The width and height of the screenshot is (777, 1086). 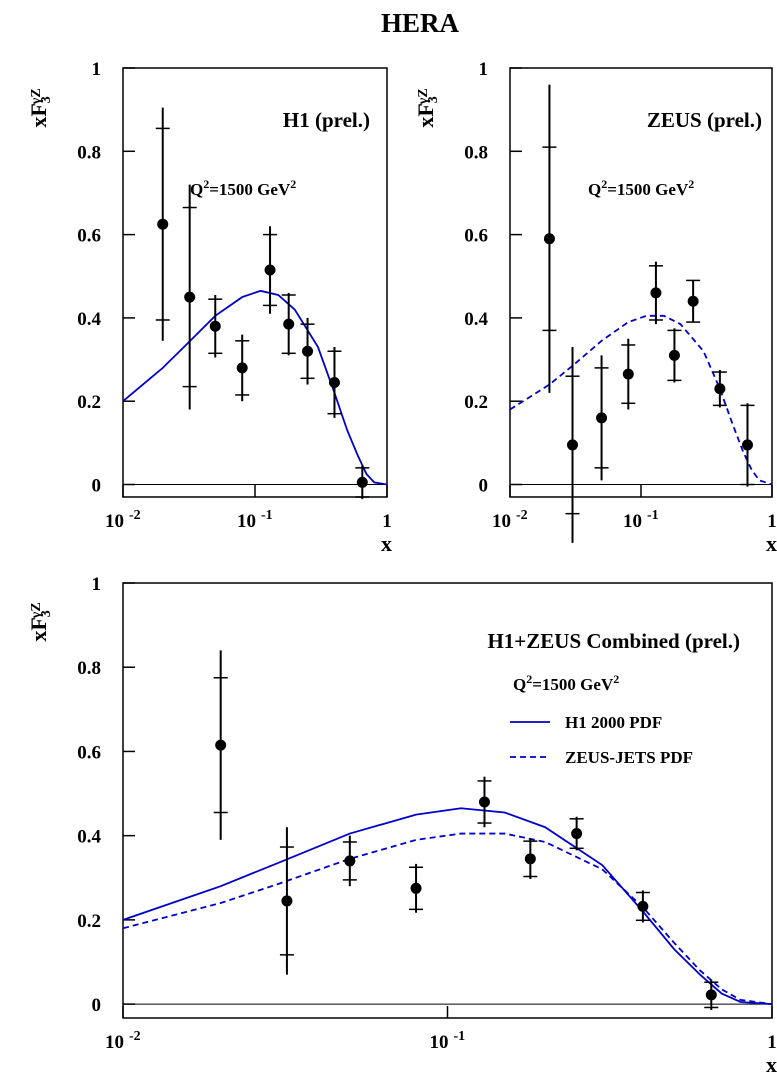 What do you see at coordinates (629, 757) in the screenshot?
I see `legend-label: ZEUS-JETS PDF` at bounding box center [629, 757].